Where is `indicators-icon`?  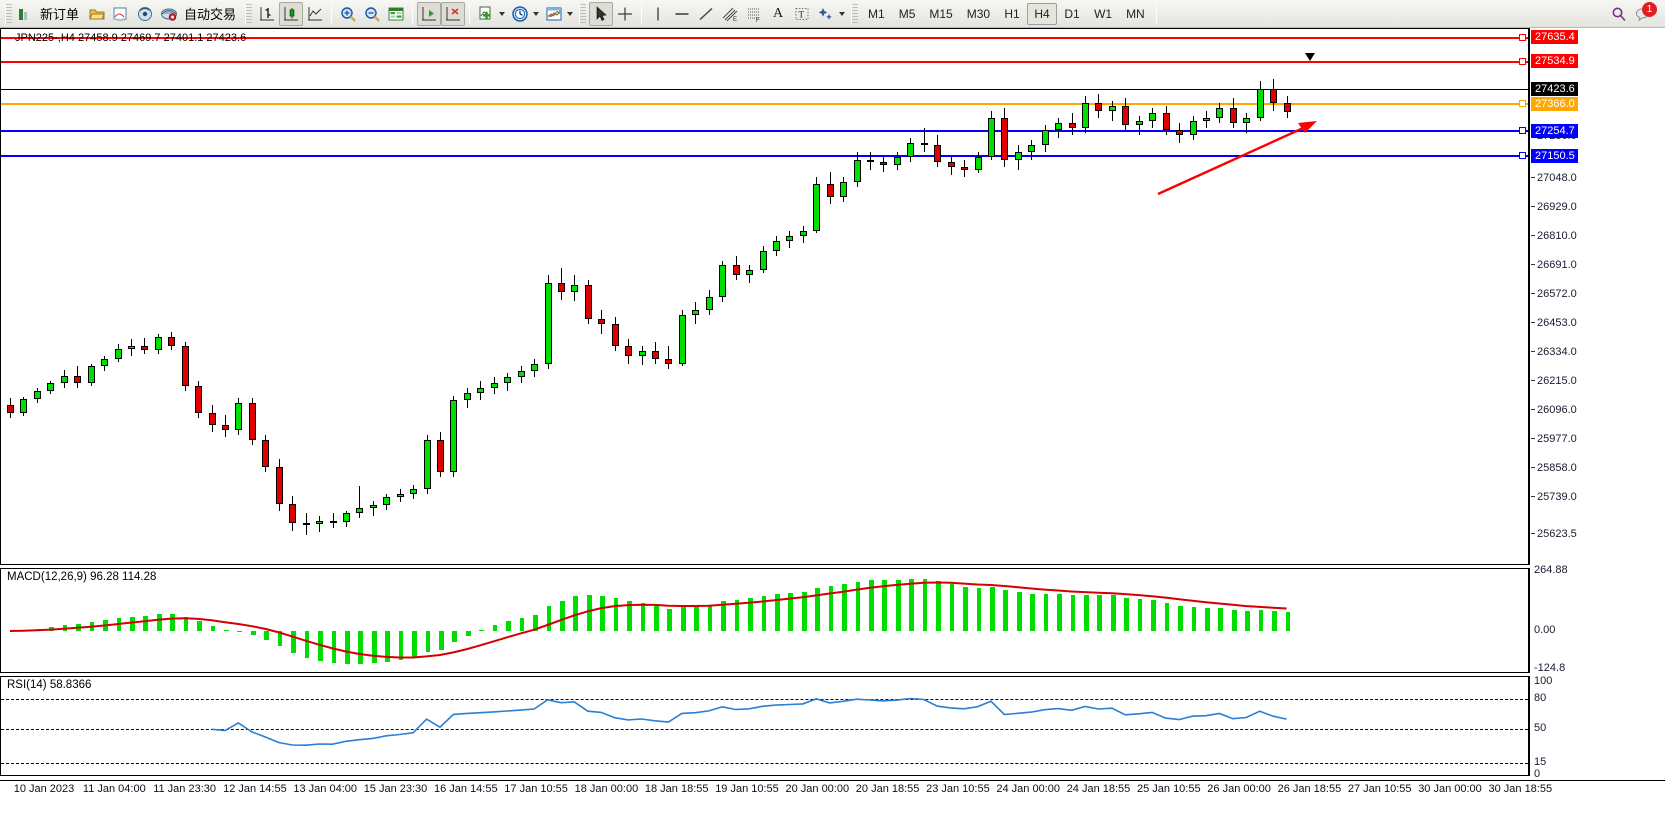
indicators-icon is located at coordinates (491, 14).